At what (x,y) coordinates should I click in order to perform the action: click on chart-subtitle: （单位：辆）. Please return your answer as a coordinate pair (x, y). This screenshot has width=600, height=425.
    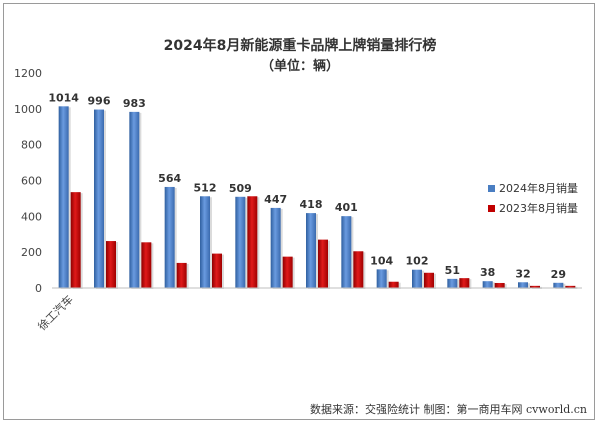
    Looking at the image, I should click on (300, 66).